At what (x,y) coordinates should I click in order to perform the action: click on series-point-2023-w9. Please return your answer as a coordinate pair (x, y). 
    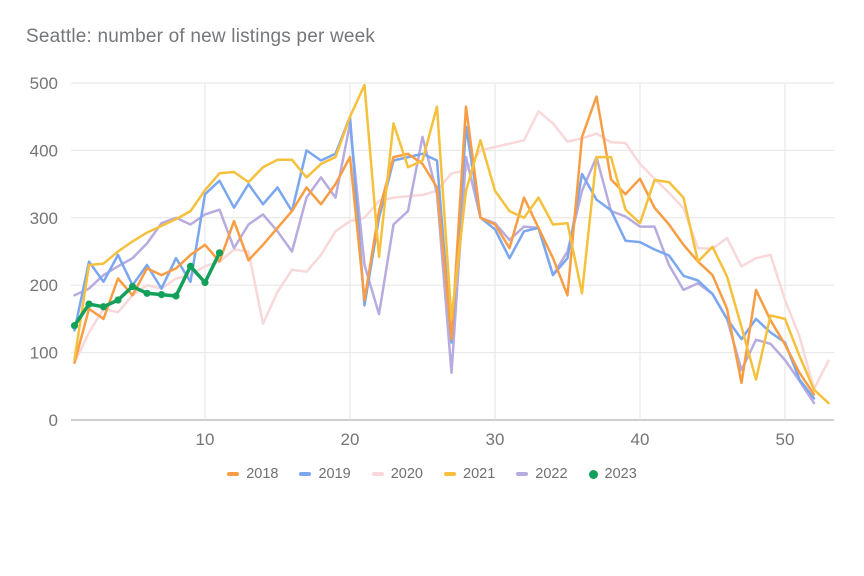
    Looking at the image, I should click on (190, 266).